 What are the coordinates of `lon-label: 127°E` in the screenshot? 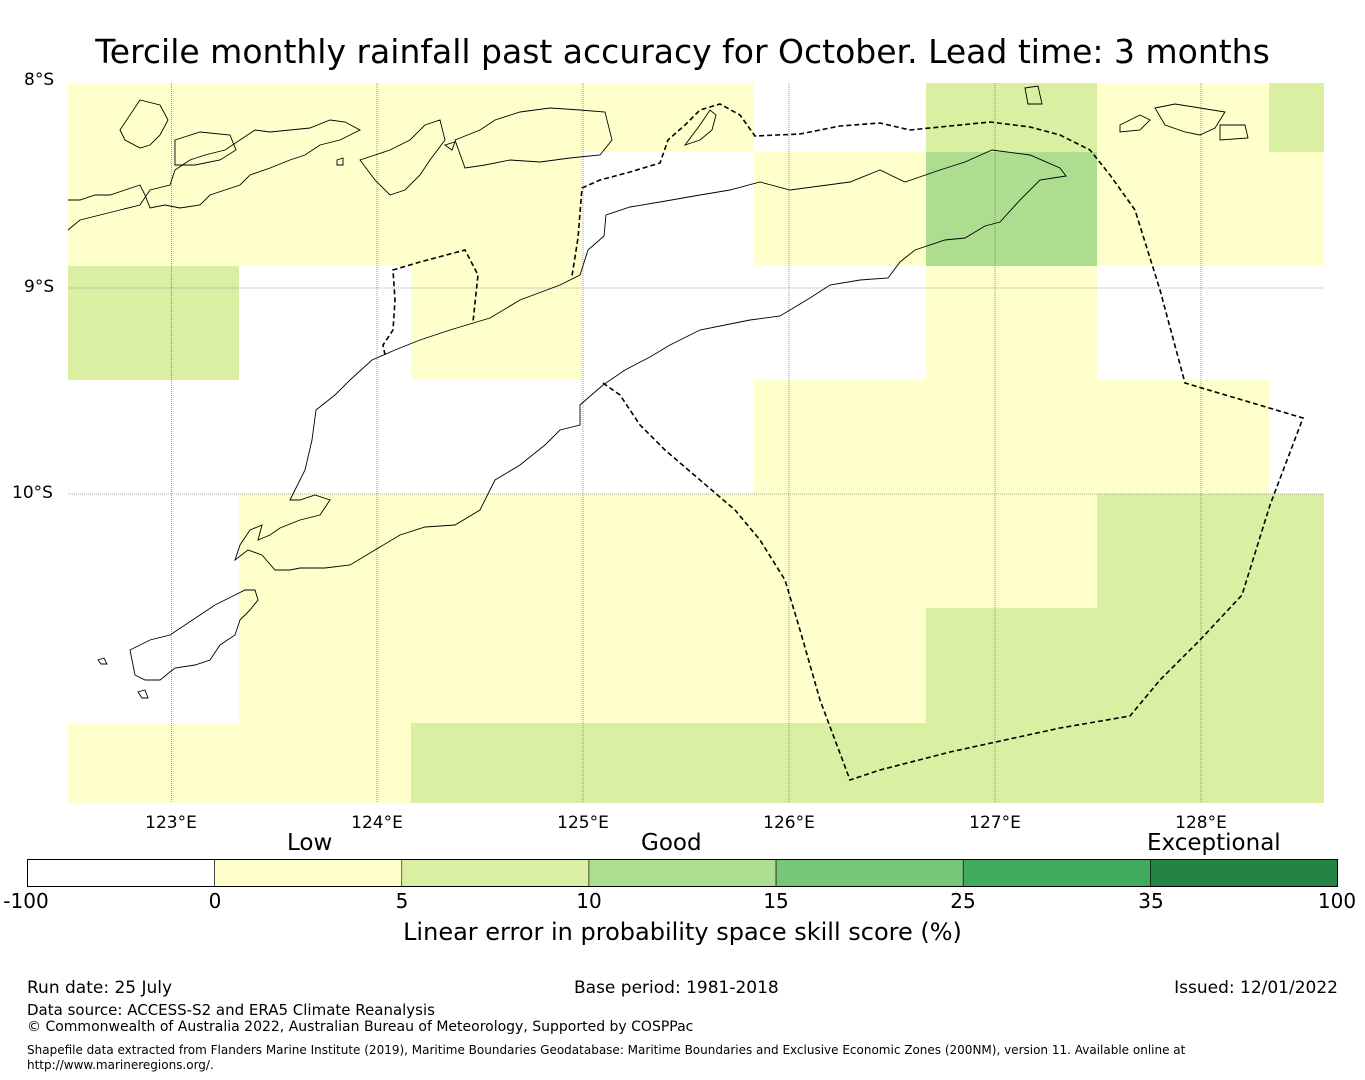 It's located at (995, 823).